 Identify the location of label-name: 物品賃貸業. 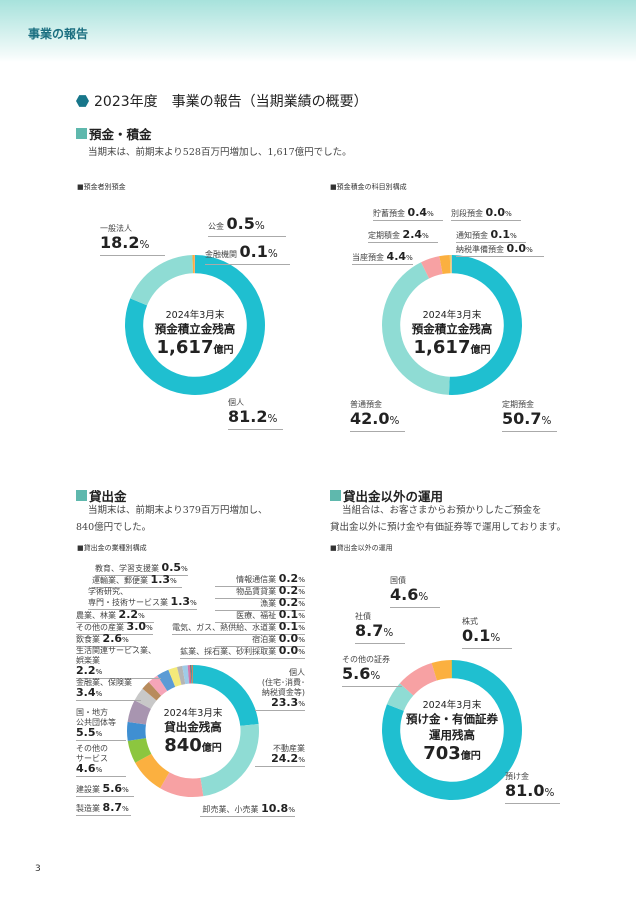
(256, 591).